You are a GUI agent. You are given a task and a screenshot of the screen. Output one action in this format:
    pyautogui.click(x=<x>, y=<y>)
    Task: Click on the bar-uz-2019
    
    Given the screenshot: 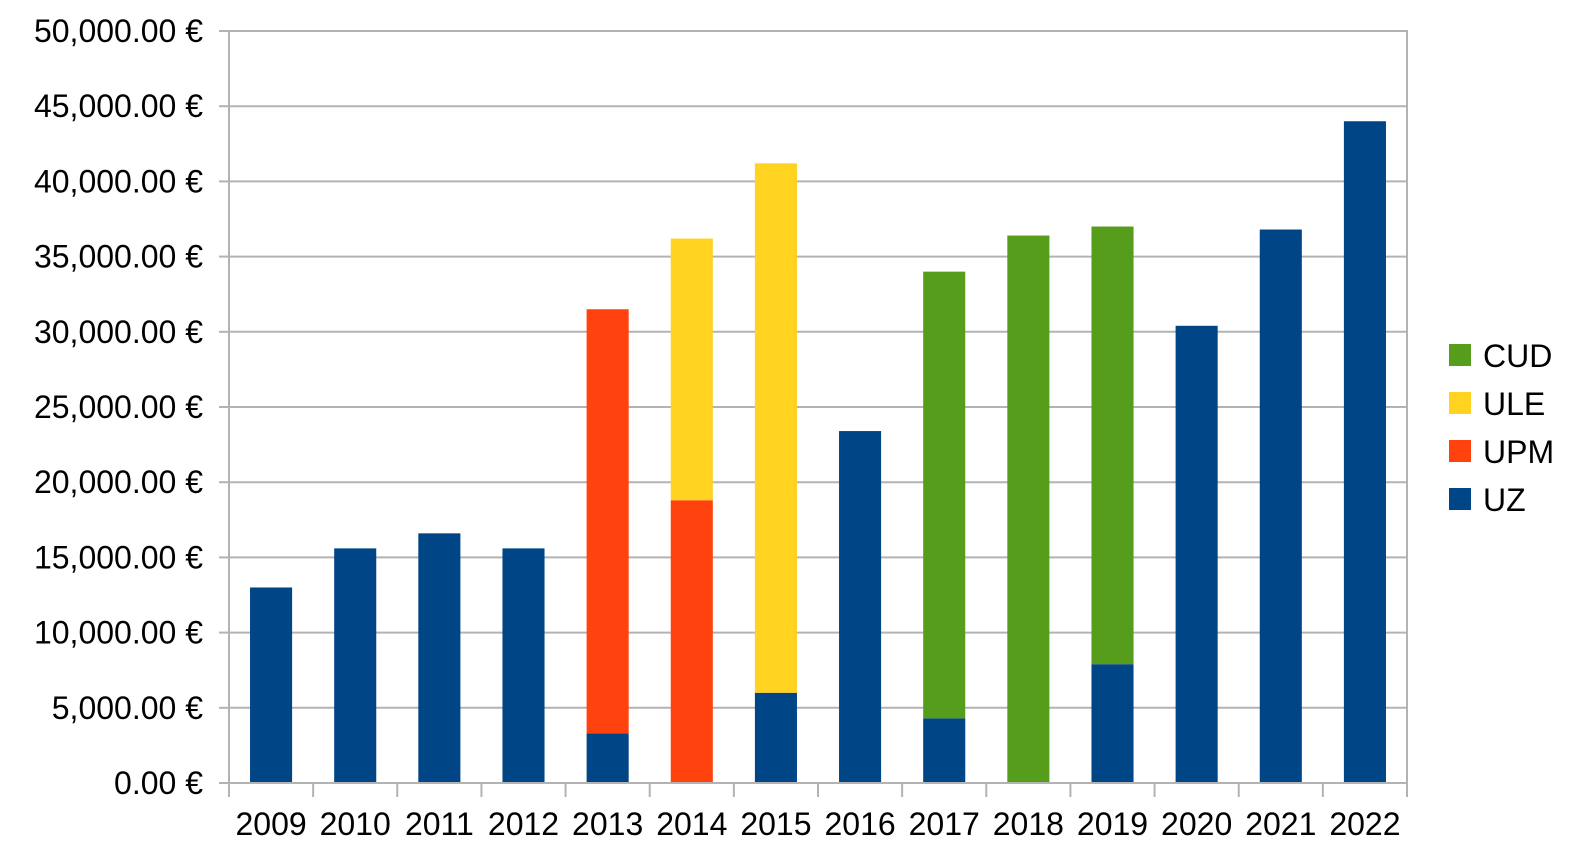 What is the action you would take?
    pyautogui.click(x=1112, y=723)
    